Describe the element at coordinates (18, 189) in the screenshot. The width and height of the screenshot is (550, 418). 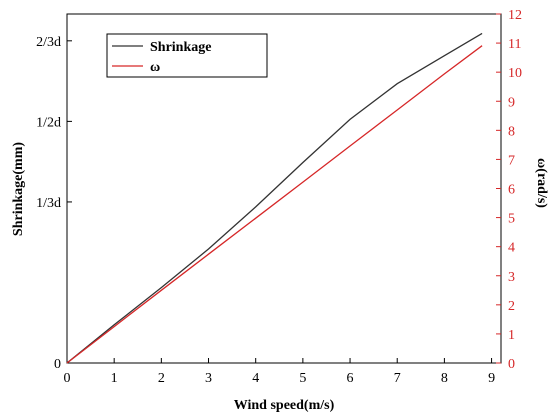
I see `y-left-axis-label: Shrinkage(mm)` at that location.